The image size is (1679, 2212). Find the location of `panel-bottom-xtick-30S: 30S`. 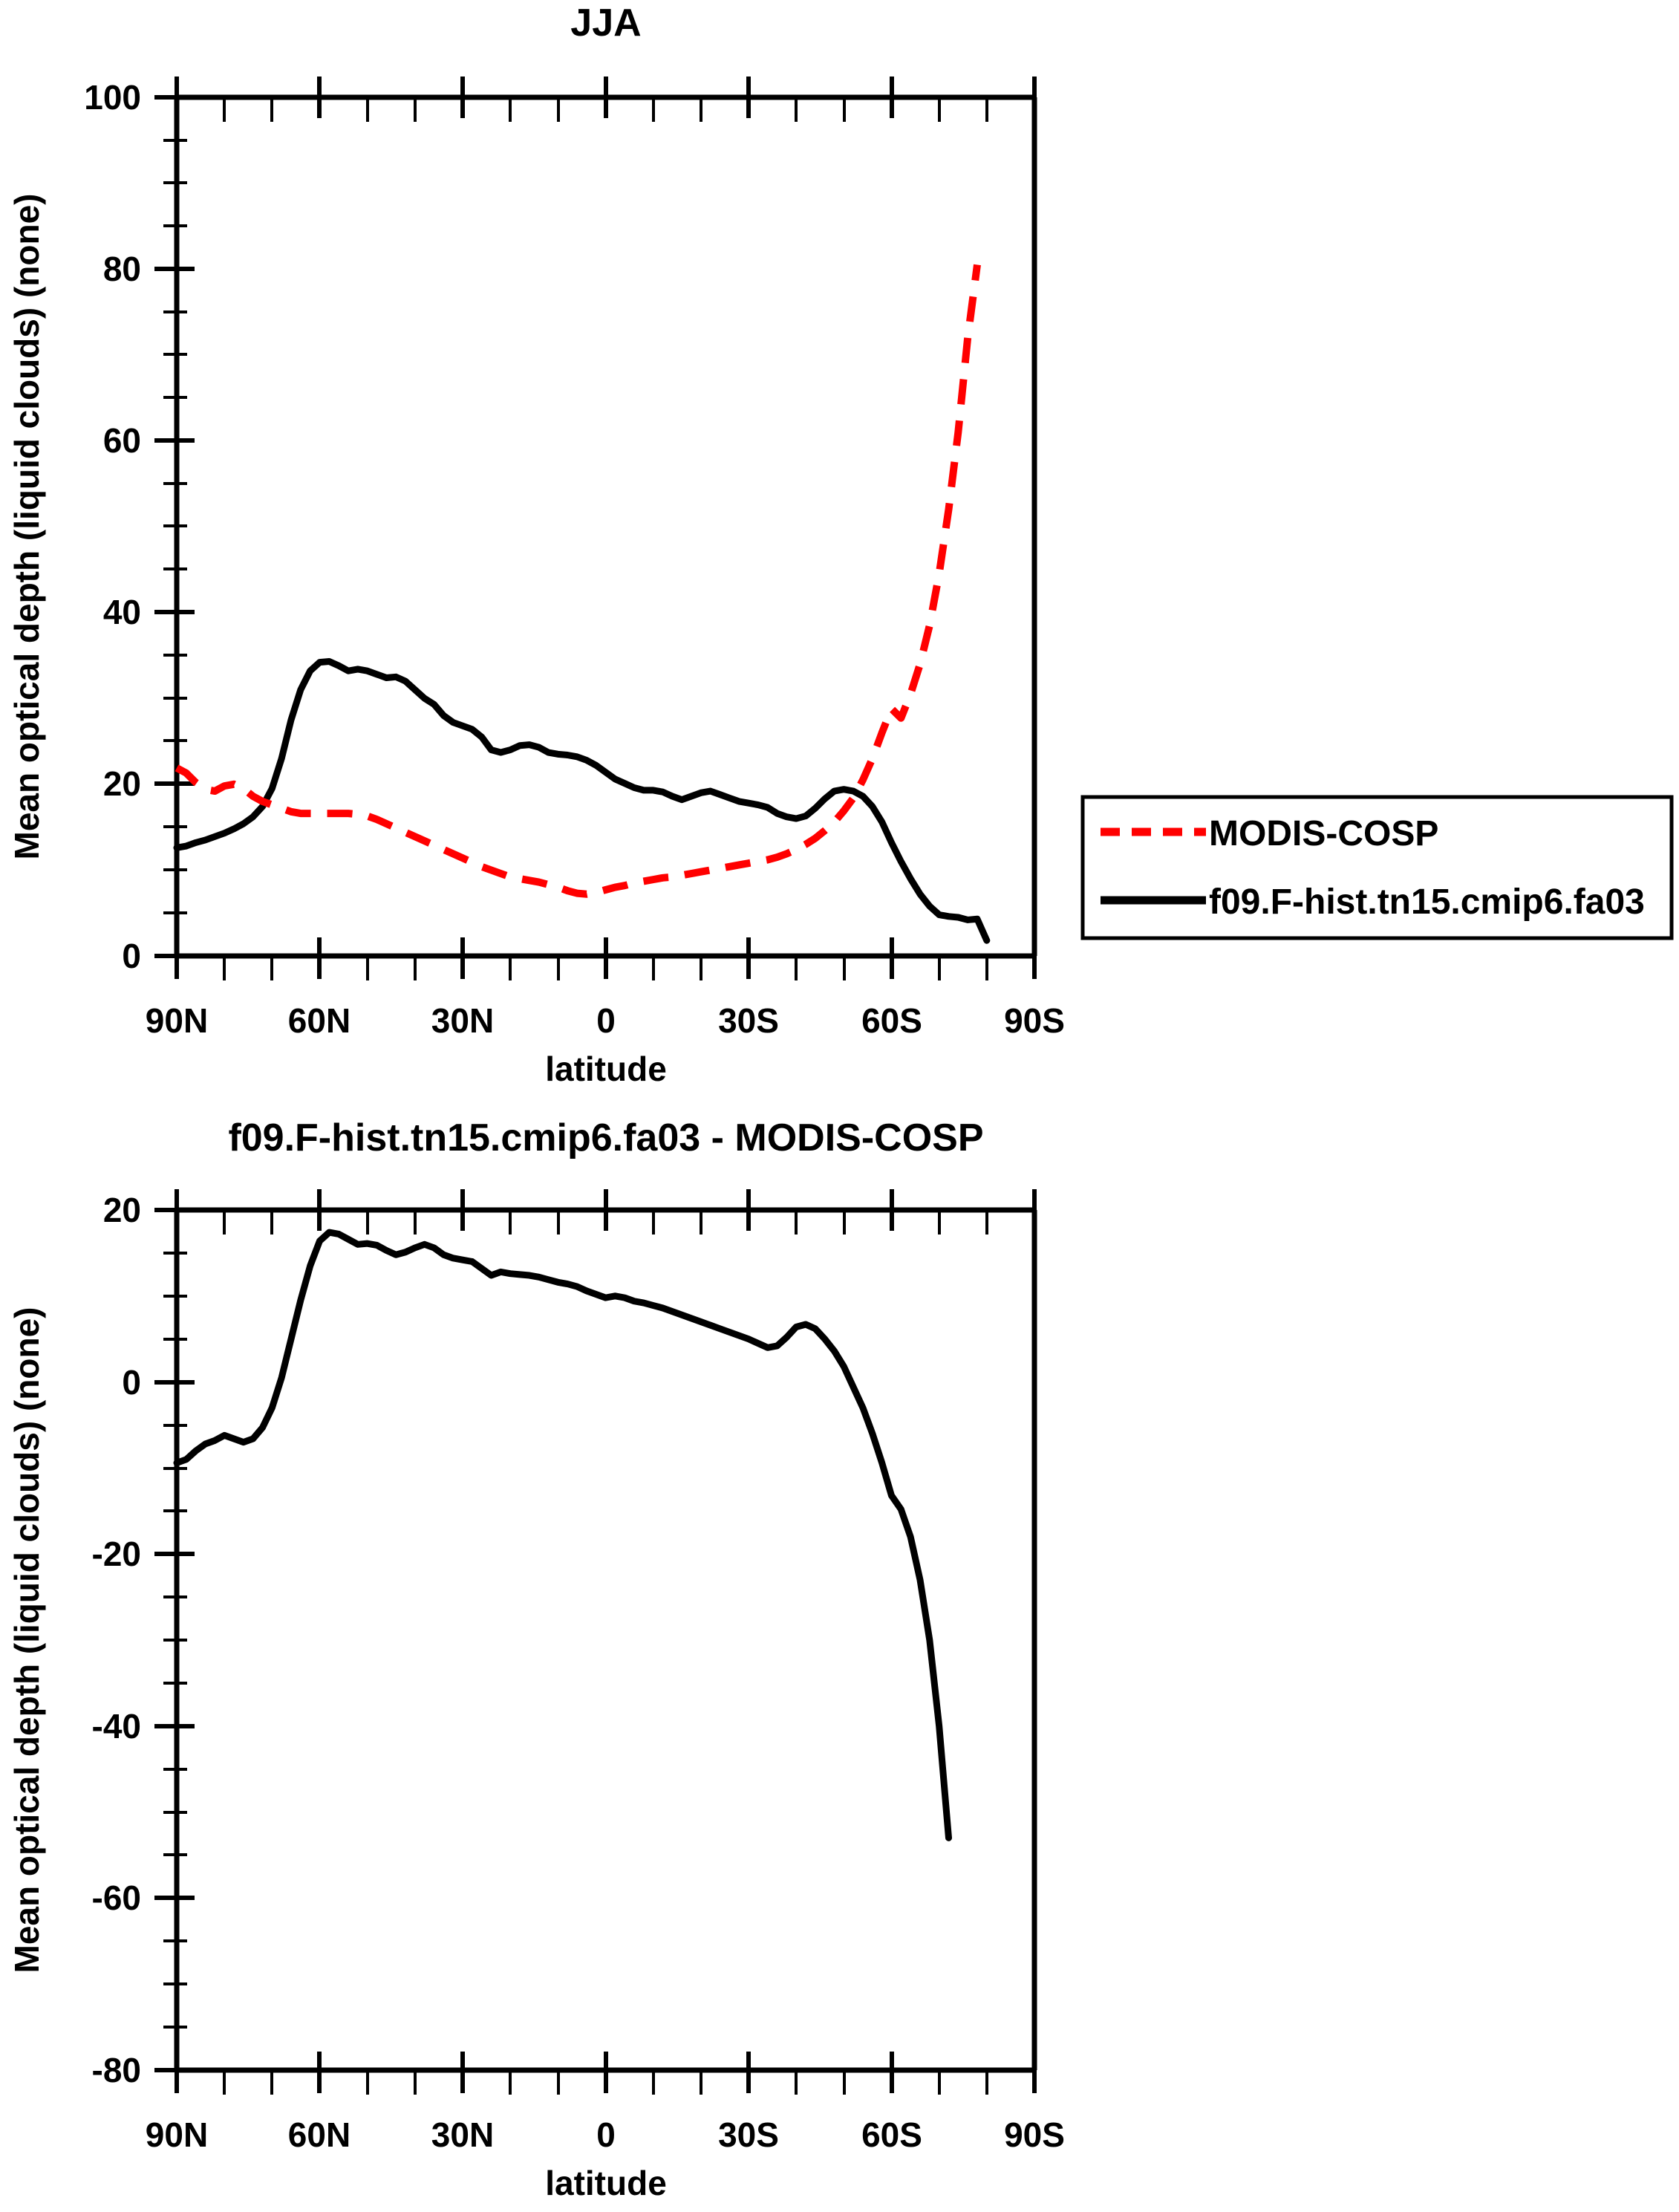

panel-bottom-xtick-30S: 30S is located at coordinates (748, 2134).